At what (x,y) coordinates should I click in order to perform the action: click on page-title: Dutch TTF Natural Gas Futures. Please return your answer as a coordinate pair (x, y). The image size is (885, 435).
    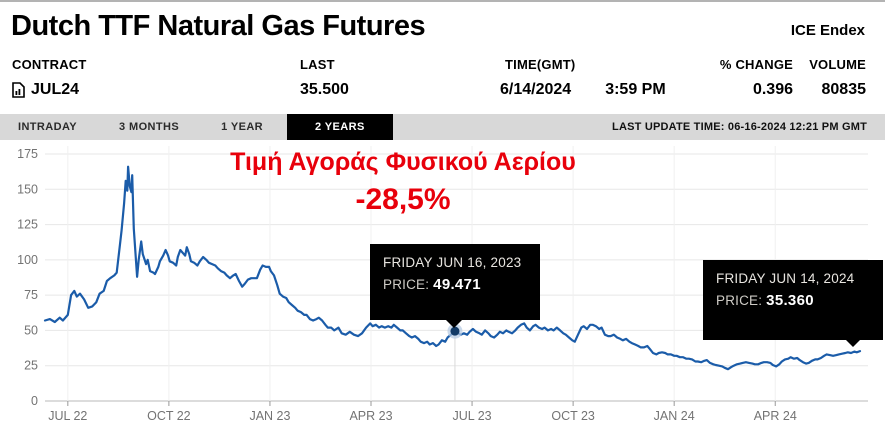
    Looking at the image, I should click on (218, 26).